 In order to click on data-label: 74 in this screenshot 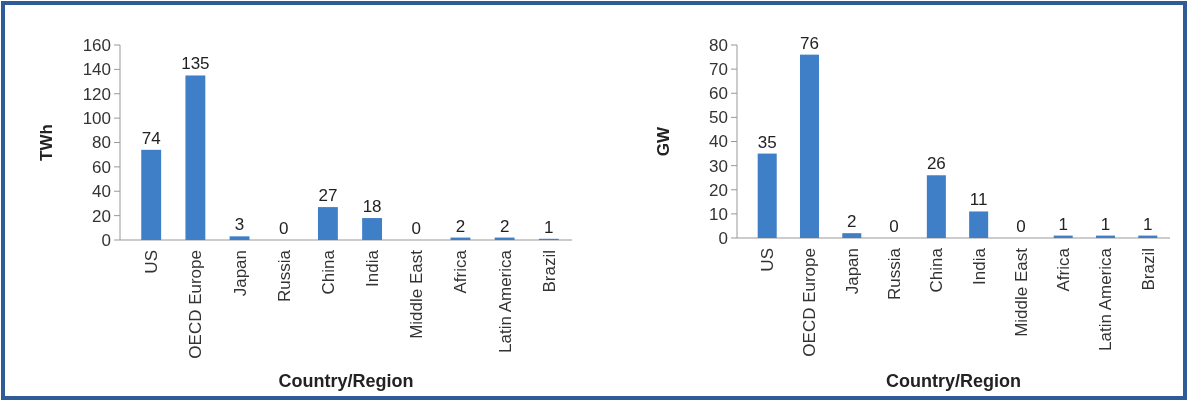, I will do `click(151, 138)`.